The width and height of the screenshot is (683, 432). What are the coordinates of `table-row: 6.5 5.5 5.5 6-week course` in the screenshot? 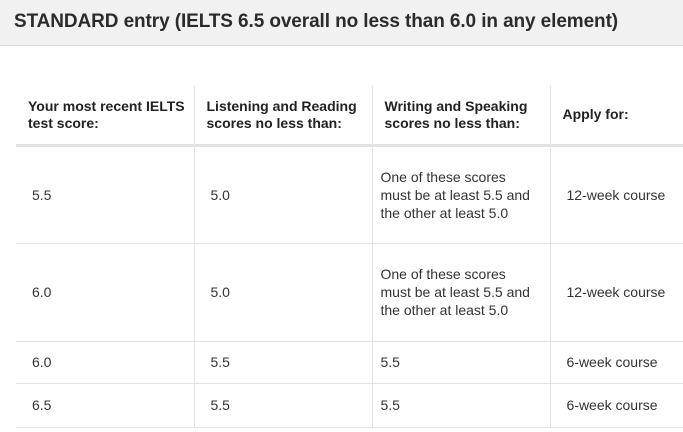 It's located at (349, 405).